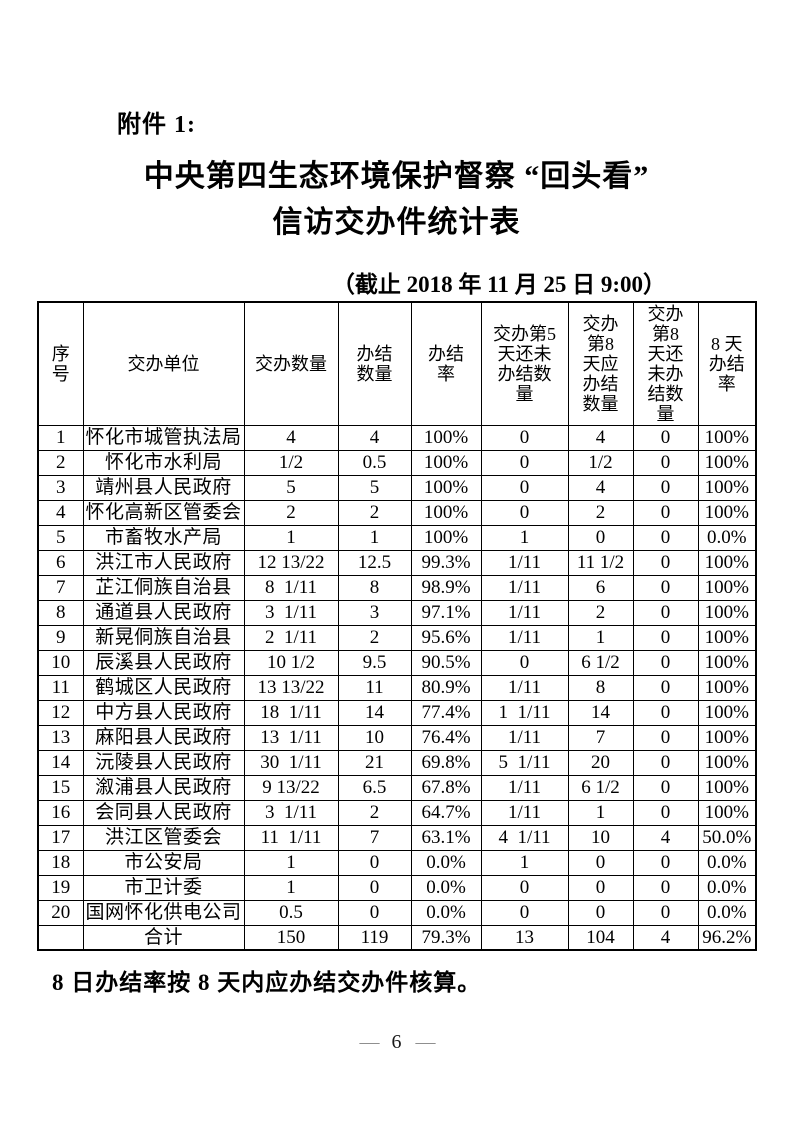 This screenshot has width=793, height=1122. Describe the element at coordinates (60, 912) in the screenshot. I see `table-row-cell-seq: 20` at that location.